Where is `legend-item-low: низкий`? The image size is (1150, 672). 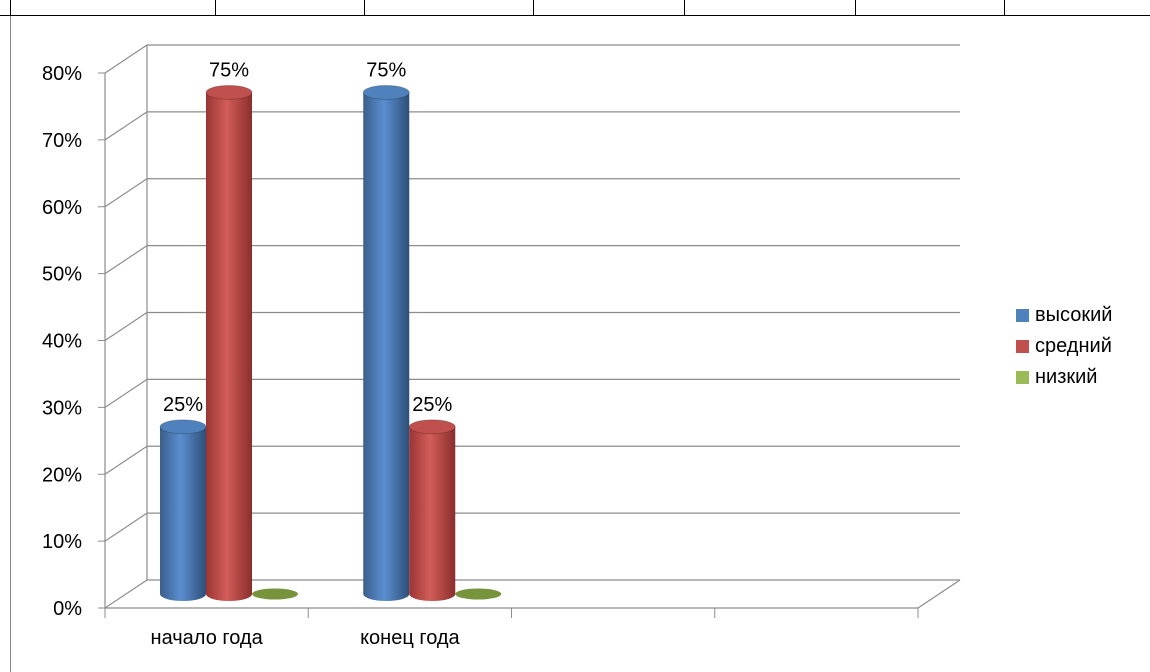 legend-item-low: низкий is located at coordinates (1064, 377).